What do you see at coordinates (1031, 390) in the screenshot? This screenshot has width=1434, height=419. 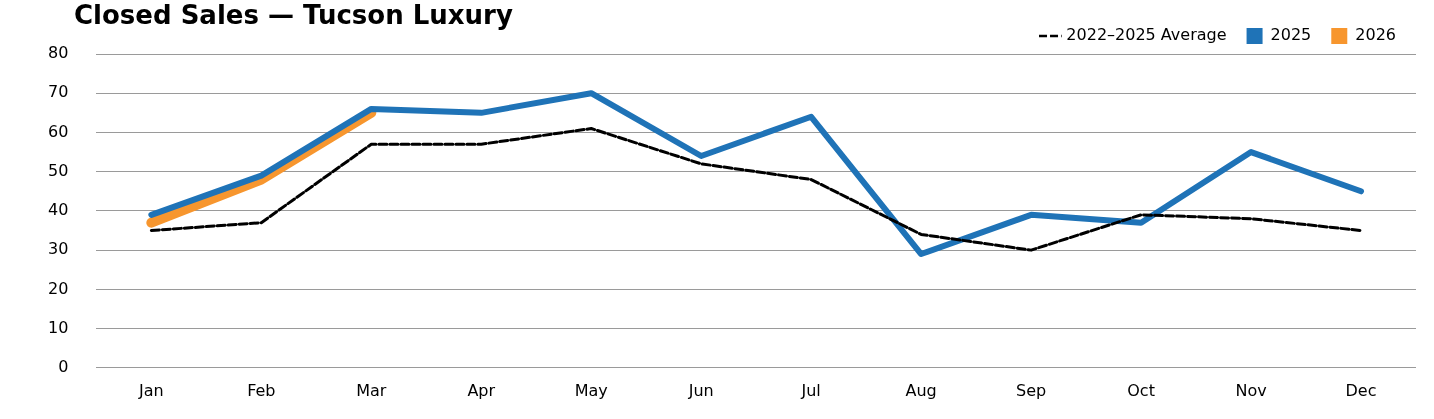 I see `x-tick-label: Sep` at bounding box center [1031, 390].